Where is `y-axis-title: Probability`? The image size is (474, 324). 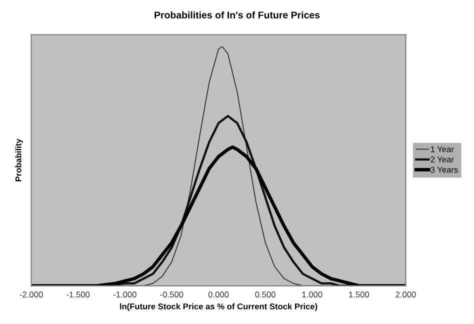 y-axis-title: Probability is located at coordinates (19, 160).